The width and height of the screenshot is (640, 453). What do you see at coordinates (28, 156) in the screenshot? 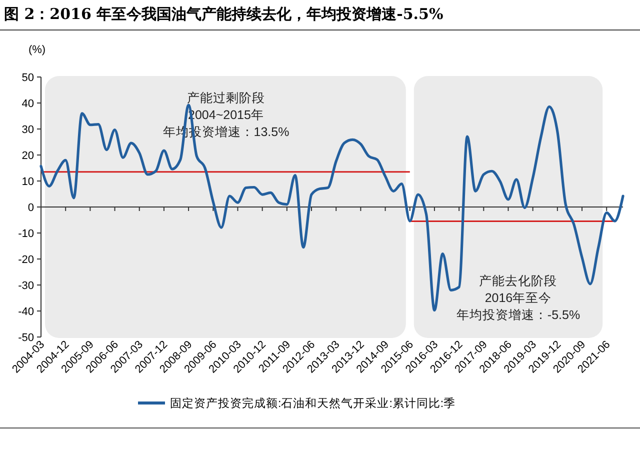
I see `y-tick-label: 20` at bounding box center [28, 156].